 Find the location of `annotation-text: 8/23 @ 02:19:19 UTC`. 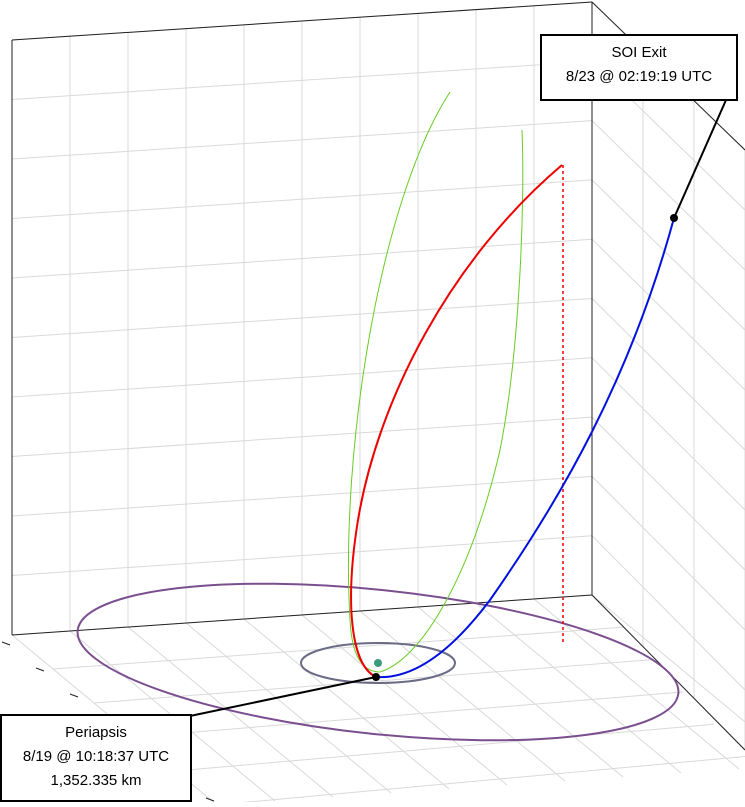

annotation-text: 8/23 @ 02:19:19 UTC is located at coordinates (639, 76).